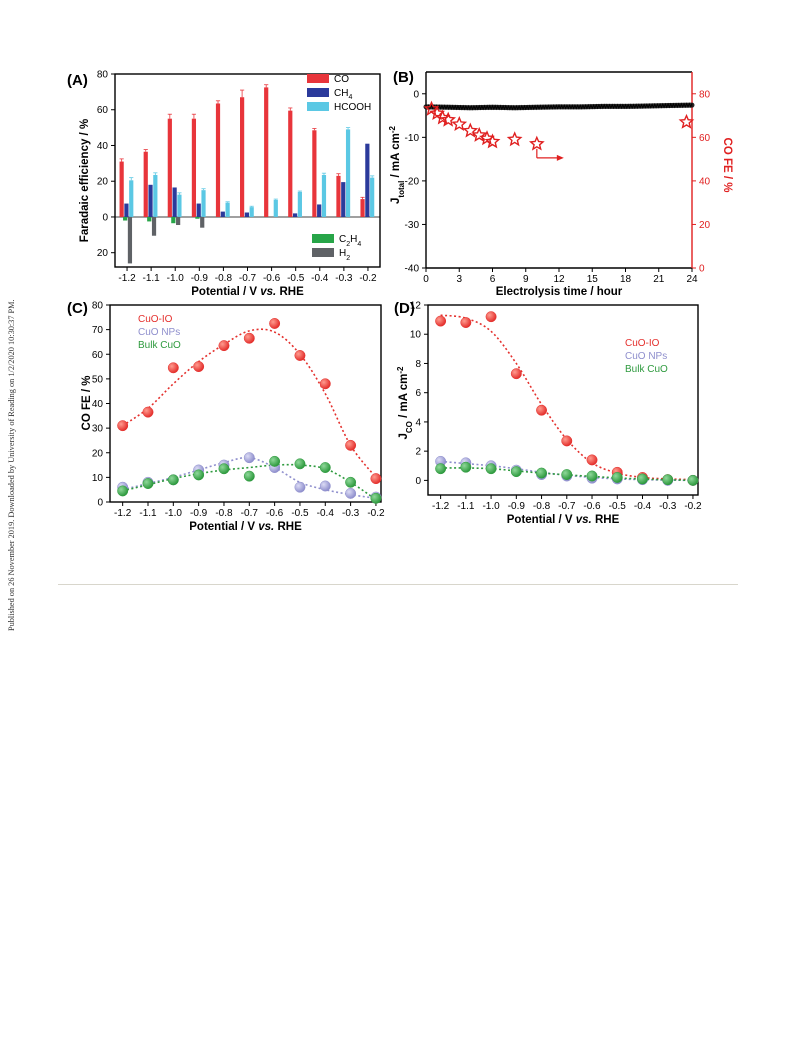 The width and height of the screenshot is (793, 1039). Describe the element at coordinates (643, 506) in the screenshot. I see `x-tick-label-d: -0.4` at that location.